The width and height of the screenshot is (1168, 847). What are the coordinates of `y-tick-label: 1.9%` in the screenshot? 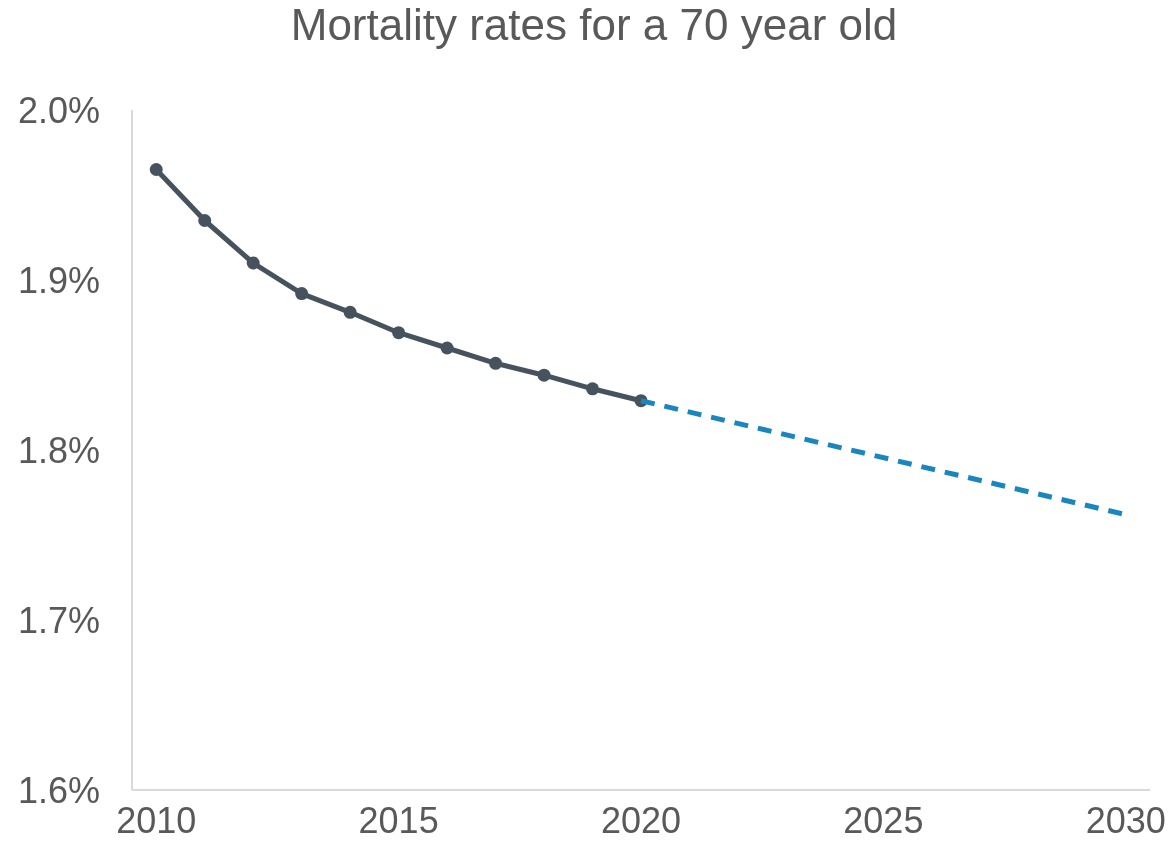 It's located at (58, 280).